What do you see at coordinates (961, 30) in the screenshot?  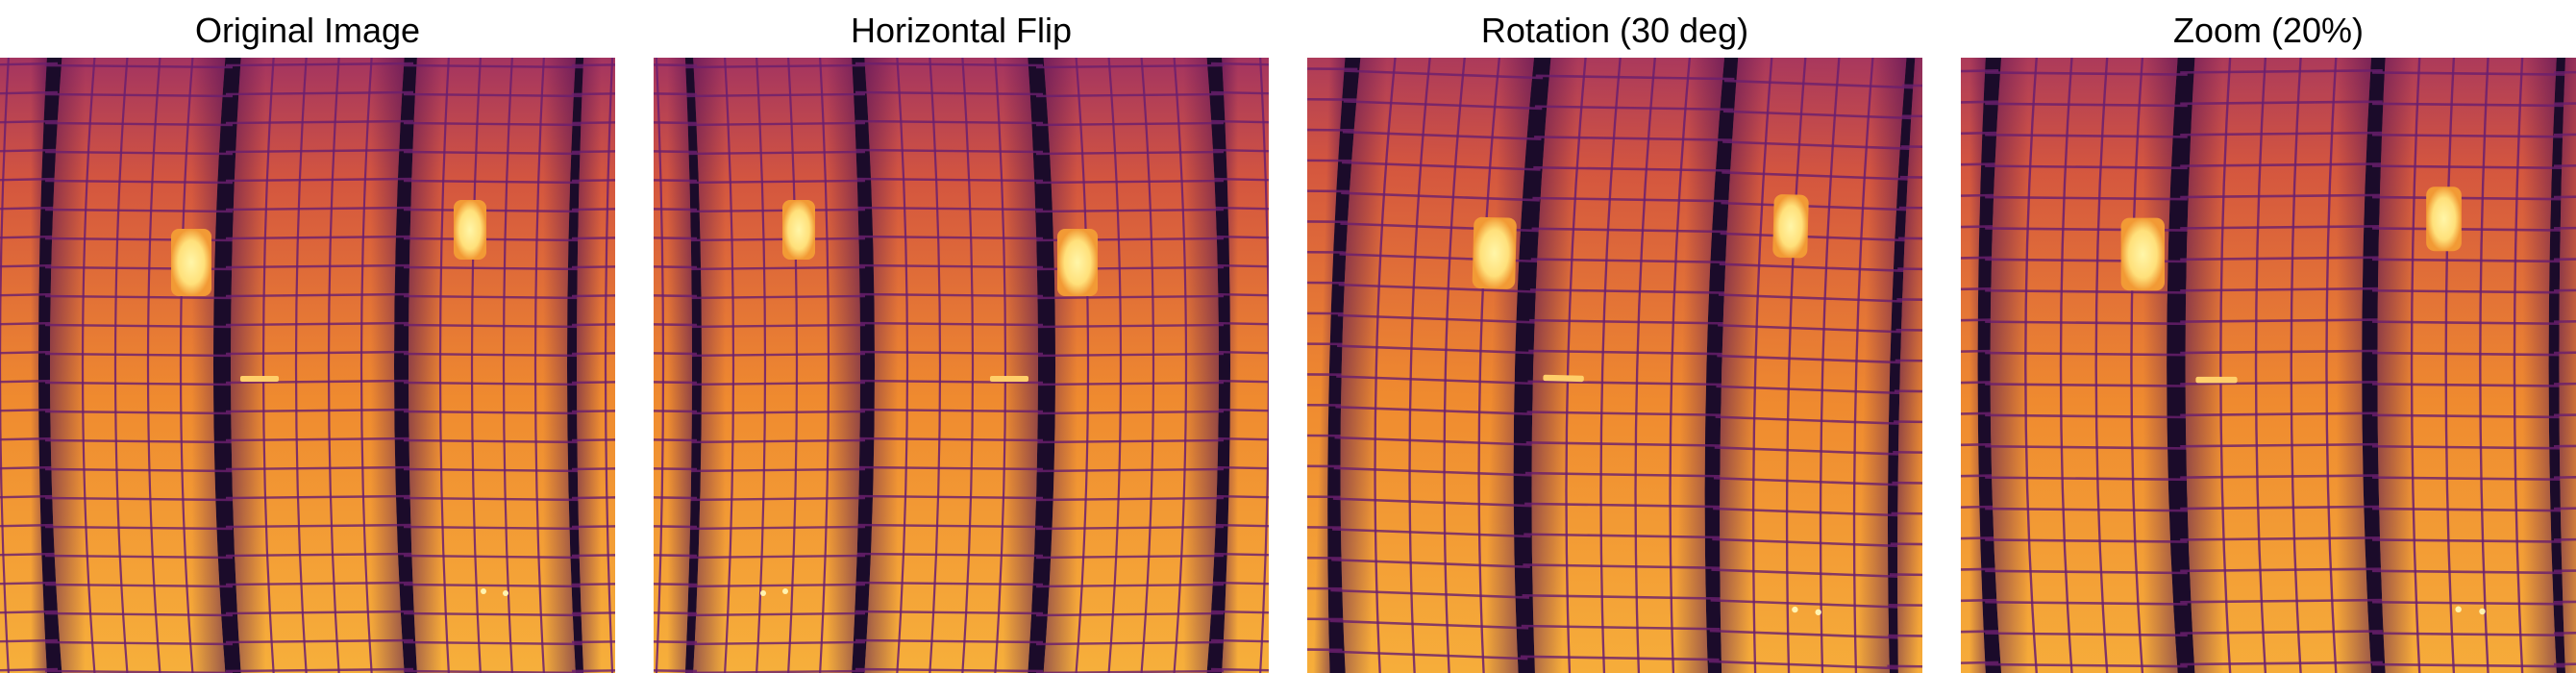 I see `panel-title: Horizontal Flip` at bounding box center [961, 30].